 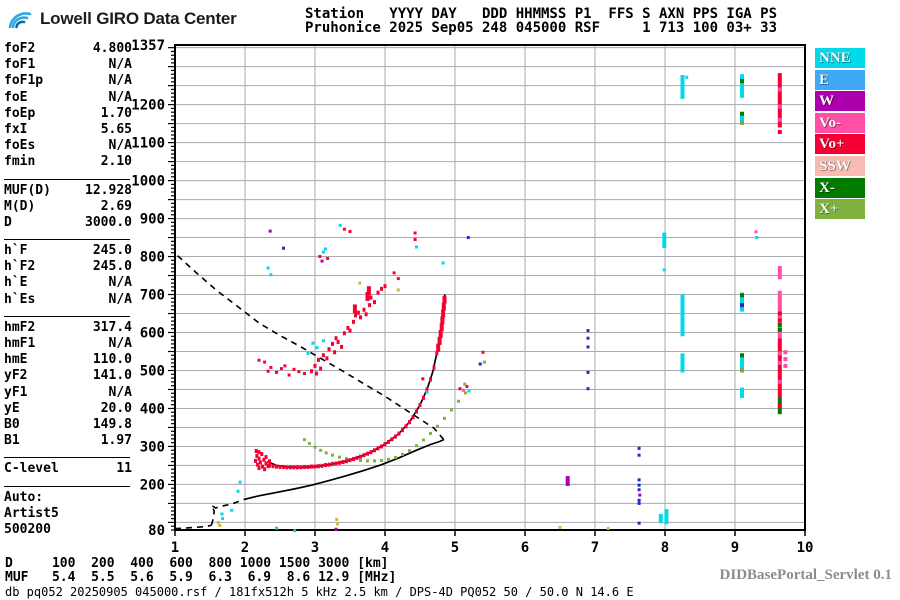 What do you see at coordinates (68, 441) in the screenshot?
I see `param-row: B1 1.97` at bounding box center [68, 441].